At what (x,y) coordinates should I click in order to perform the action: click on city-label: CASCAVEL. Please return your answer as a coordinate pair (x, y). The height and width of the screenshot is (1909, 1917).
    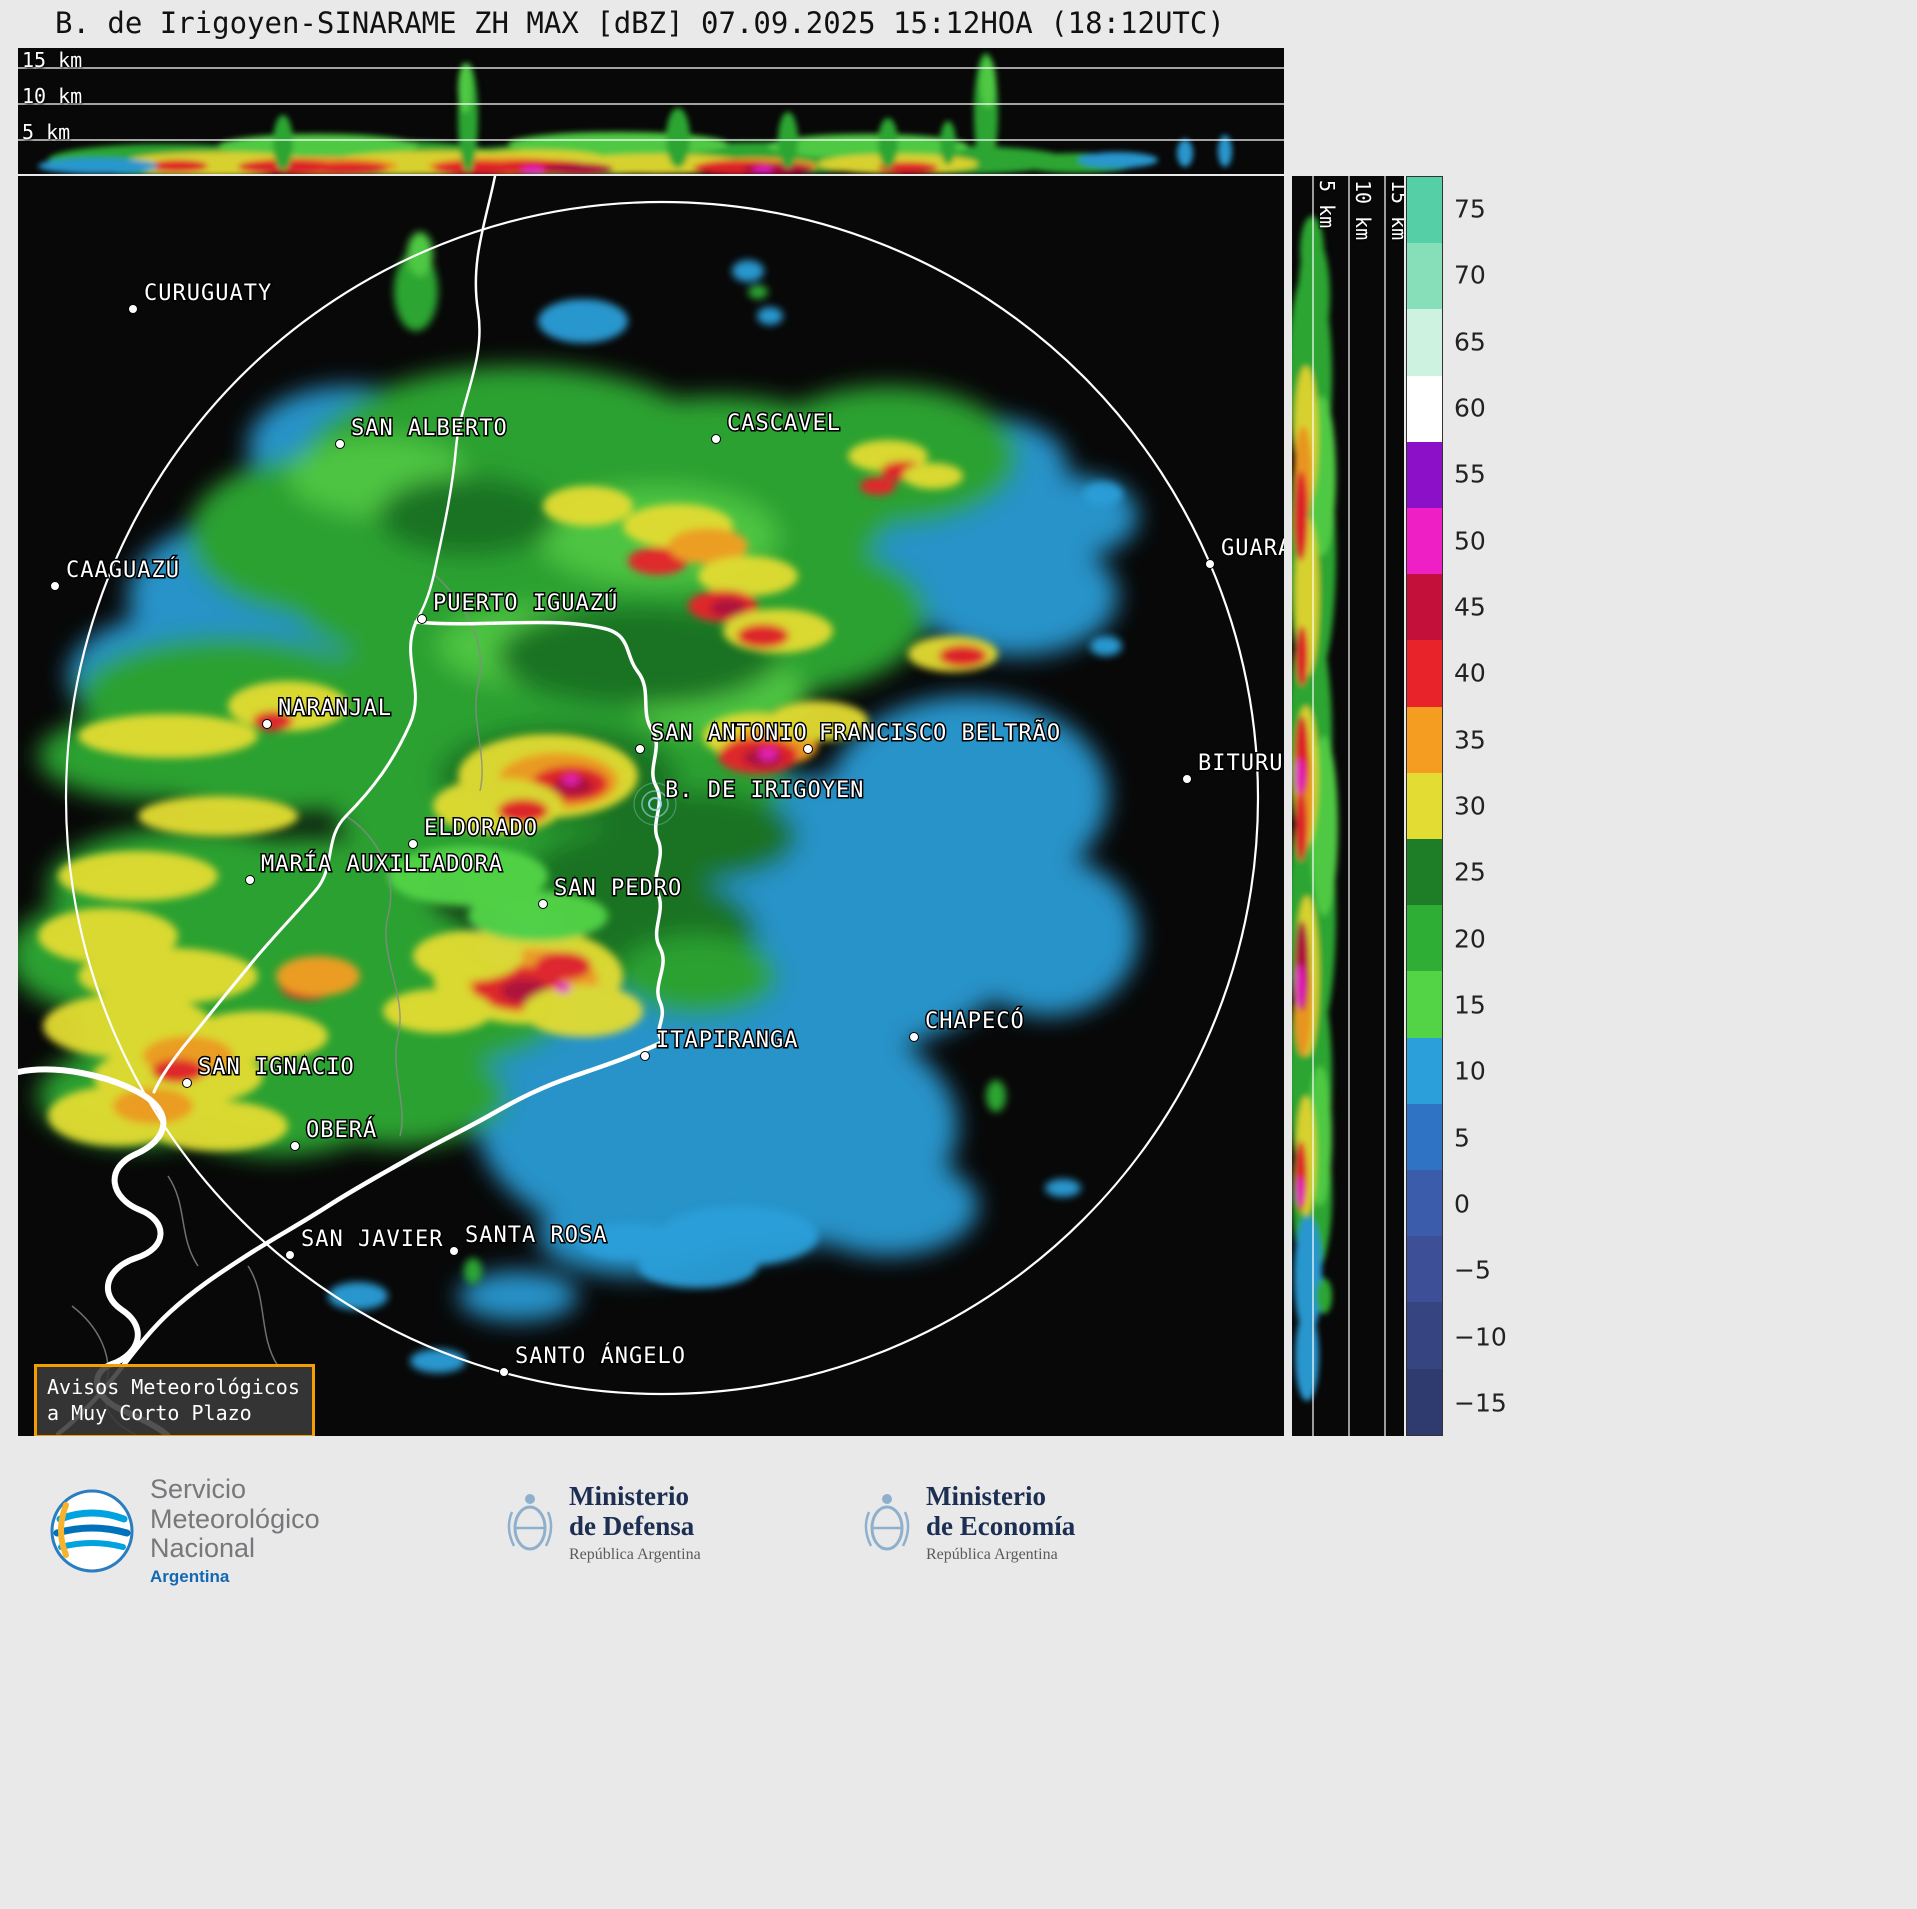
    Looking at the image, I should click on (784, 423).